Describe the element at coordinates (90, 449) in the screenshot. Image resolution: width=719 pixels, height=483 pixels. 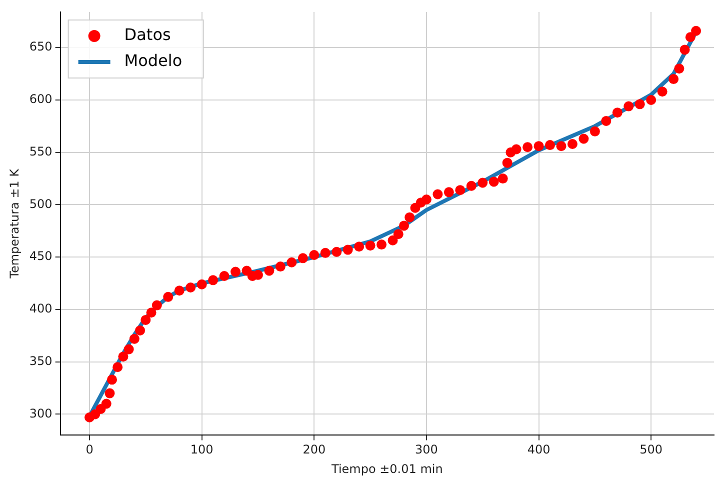
I see `x-tick-label: 0` at that location.